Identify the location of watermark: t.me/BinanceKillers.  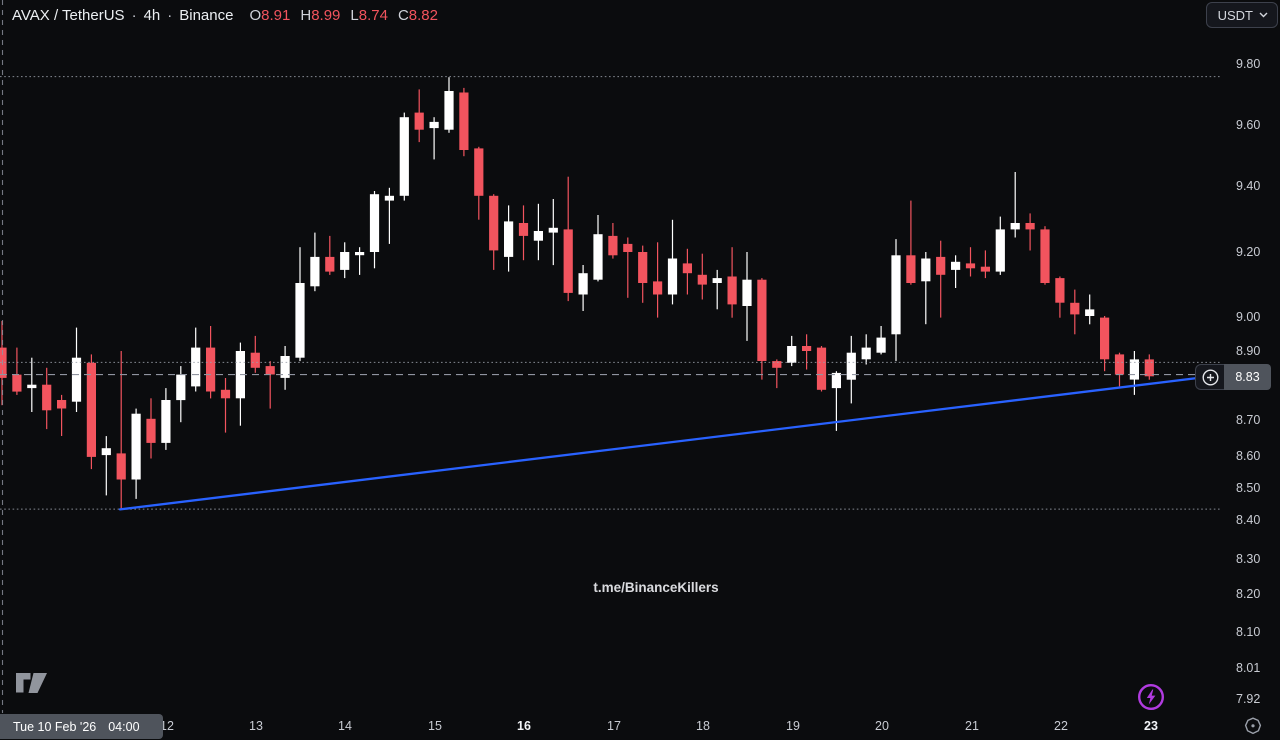
(656, 587).